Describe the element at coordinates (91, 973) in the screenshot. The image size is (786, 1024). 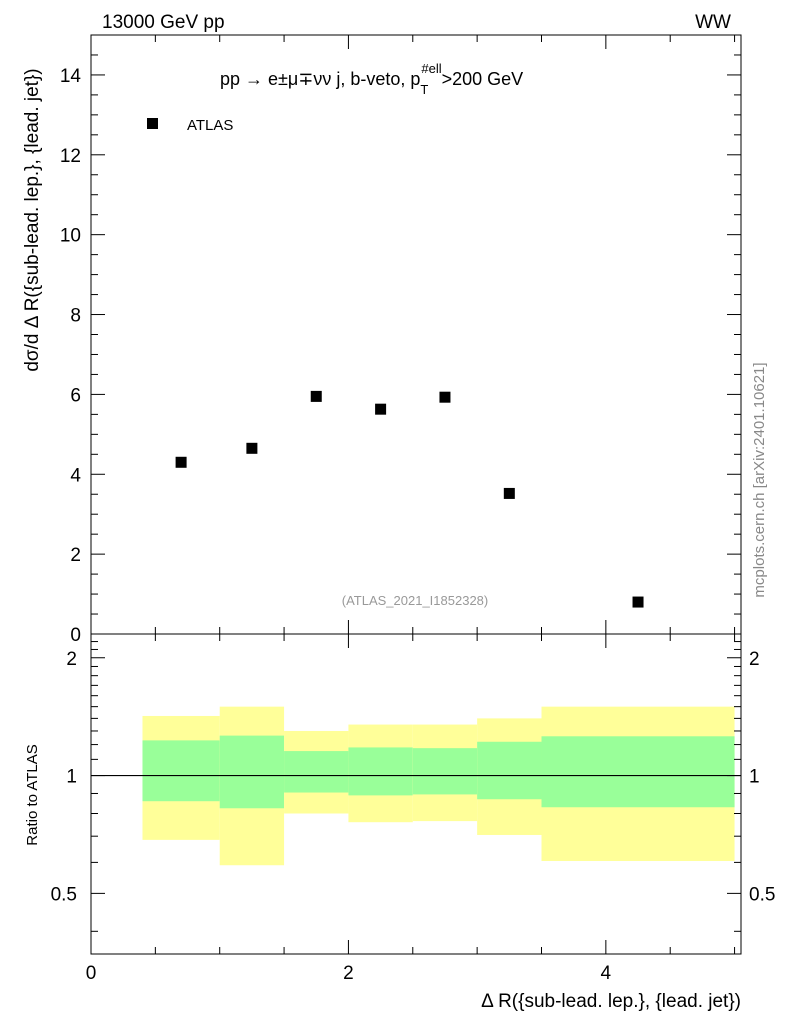
I see `xtick-label: 0` at that location.